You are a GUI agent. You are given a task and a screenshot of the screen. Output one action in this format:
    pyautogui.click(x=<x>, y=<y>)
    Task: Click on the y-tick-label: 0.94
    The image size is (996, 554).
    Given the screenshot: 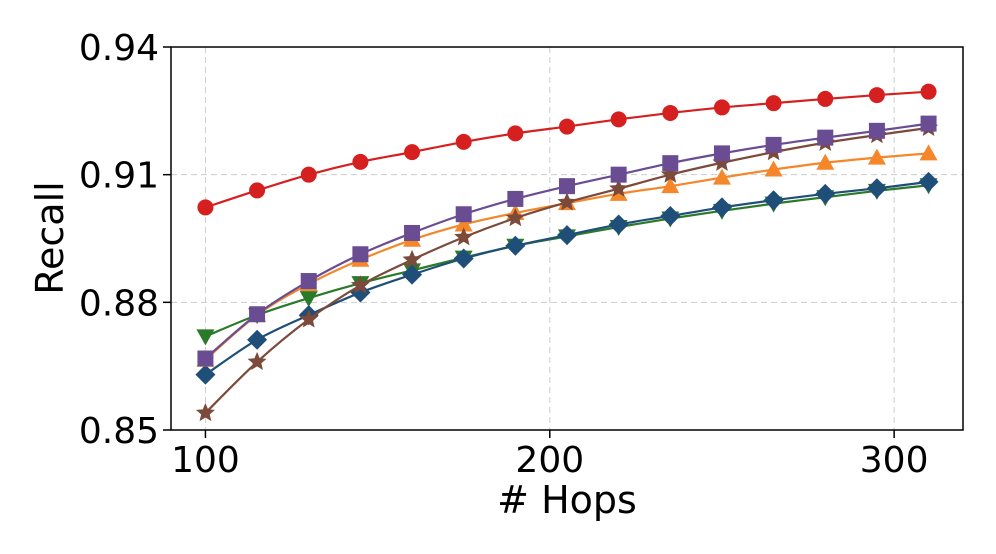 What is the action you would take?
    pyautogui.click(x=119, y=48)
    